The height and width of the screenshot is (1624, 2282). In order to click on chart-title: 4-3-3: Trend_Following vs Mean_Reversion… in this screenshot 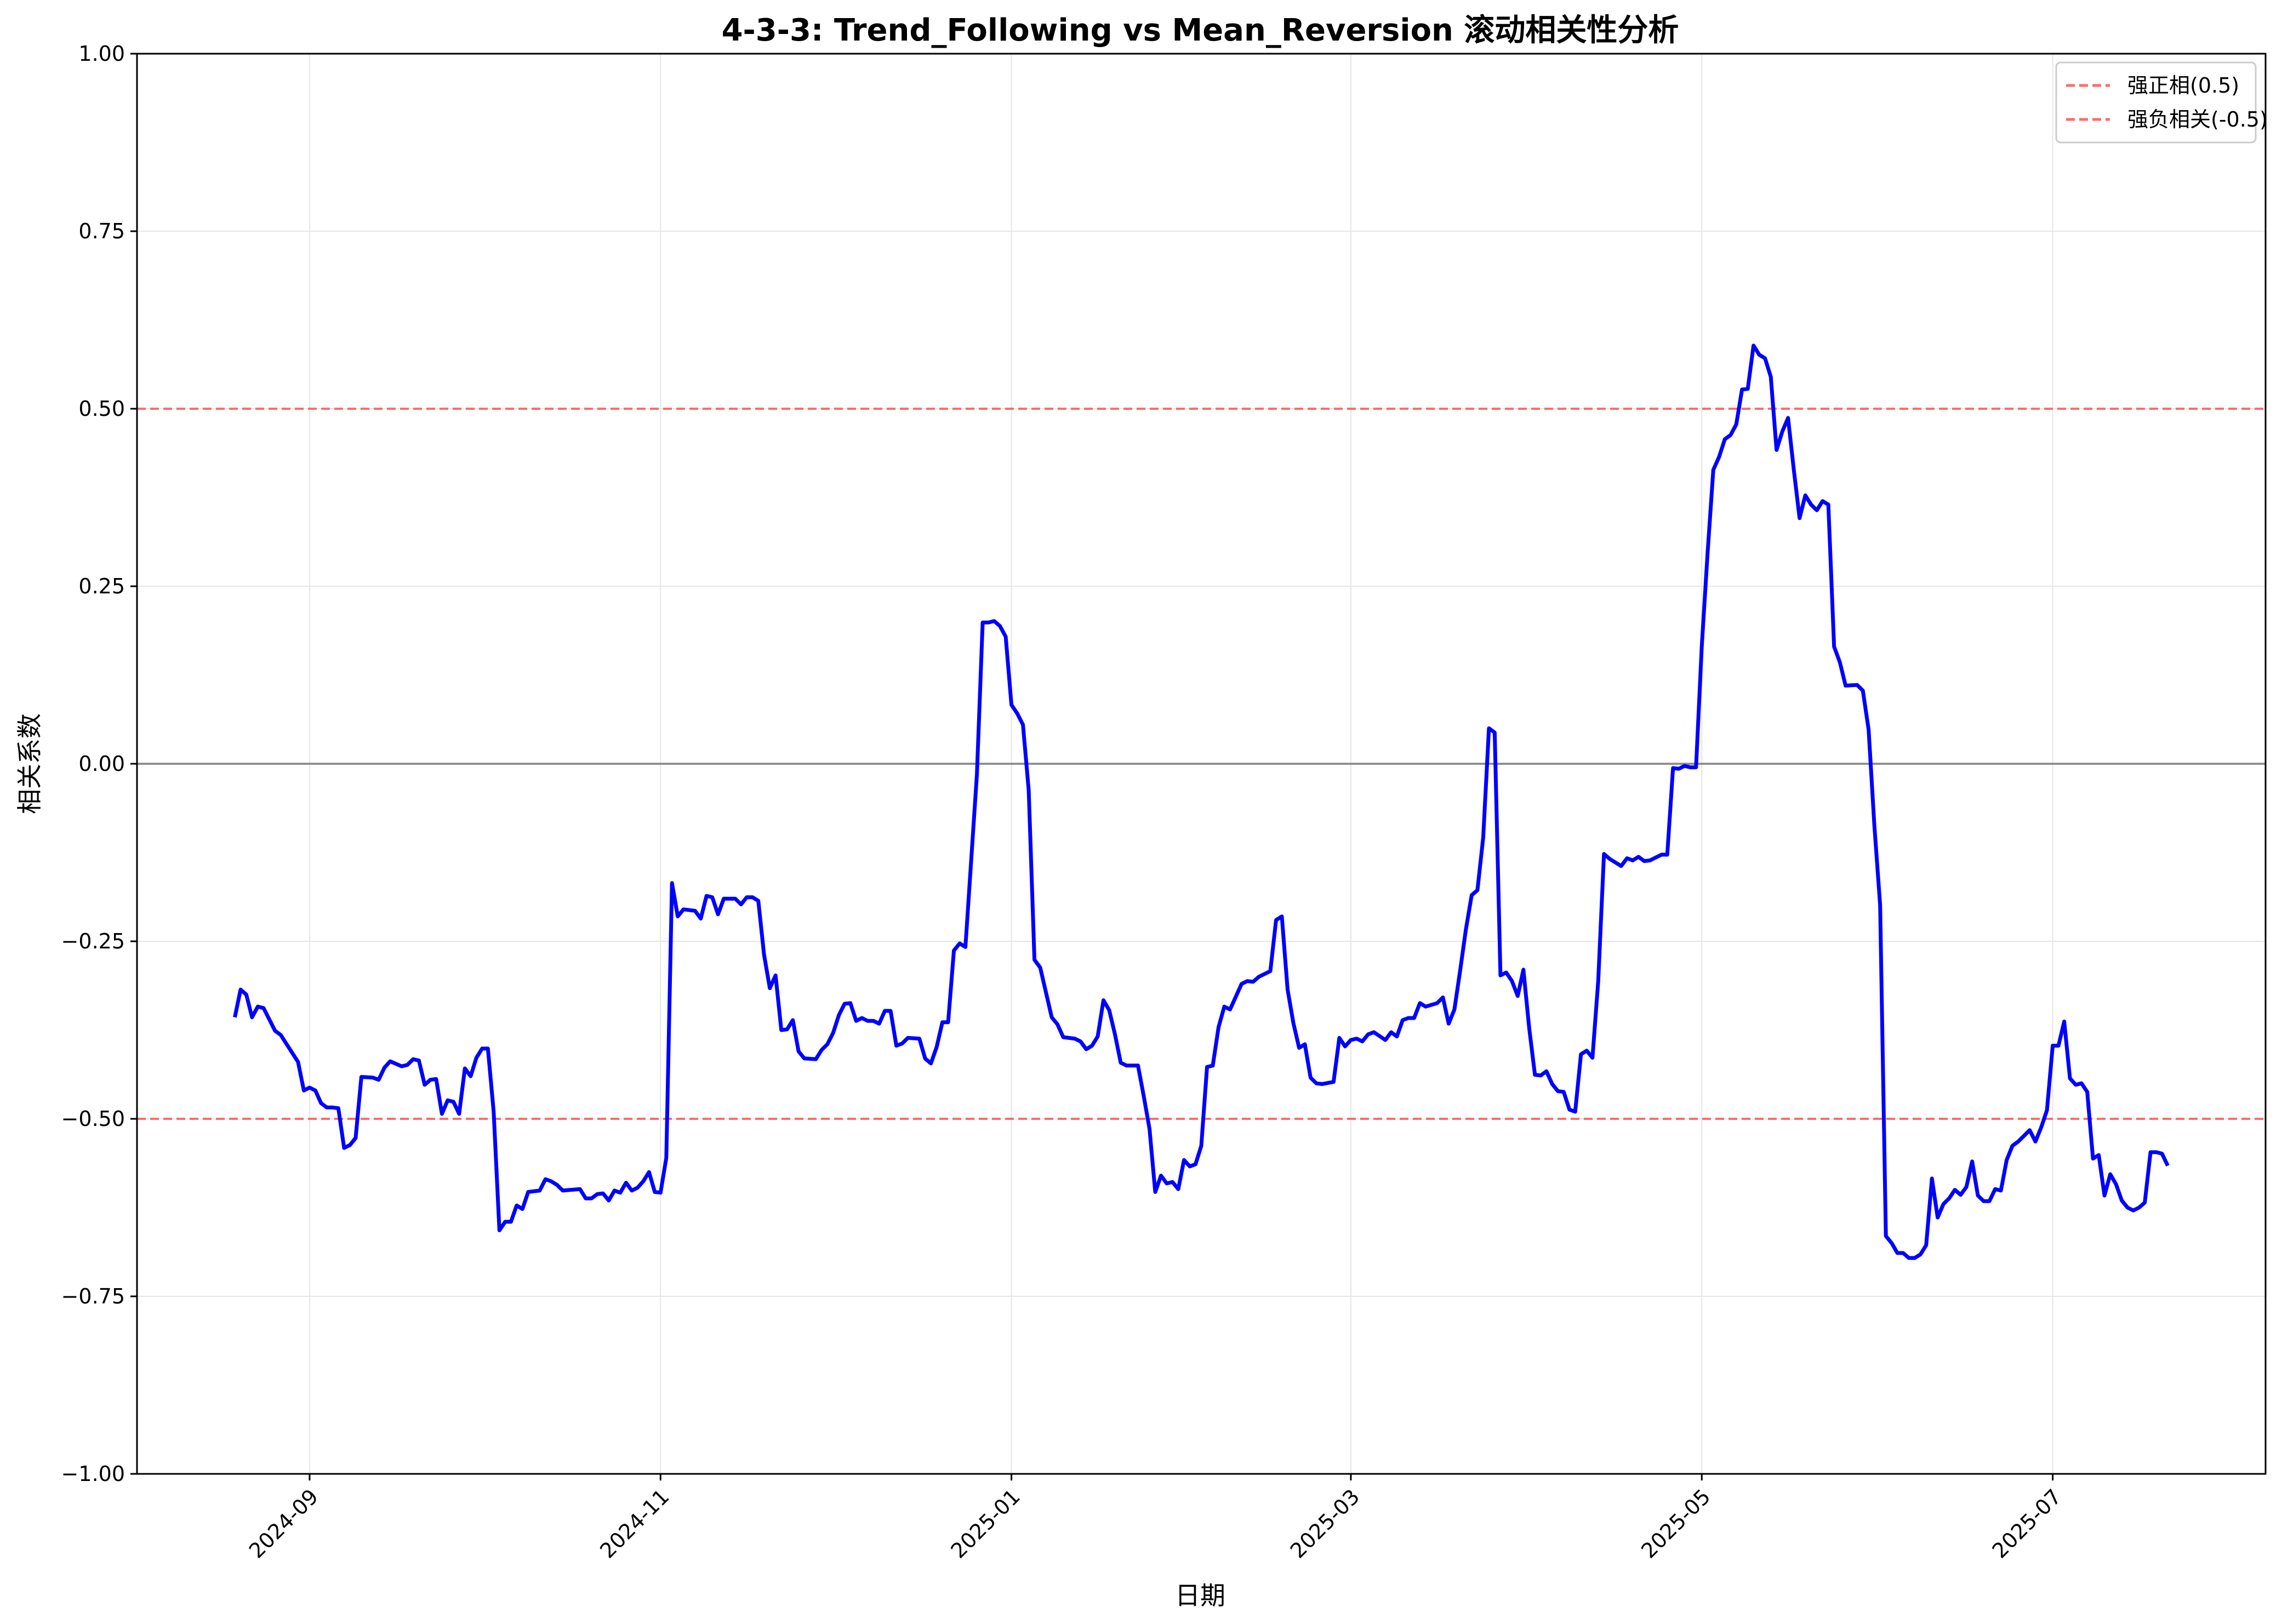, I will do `click(1200, 30)`.